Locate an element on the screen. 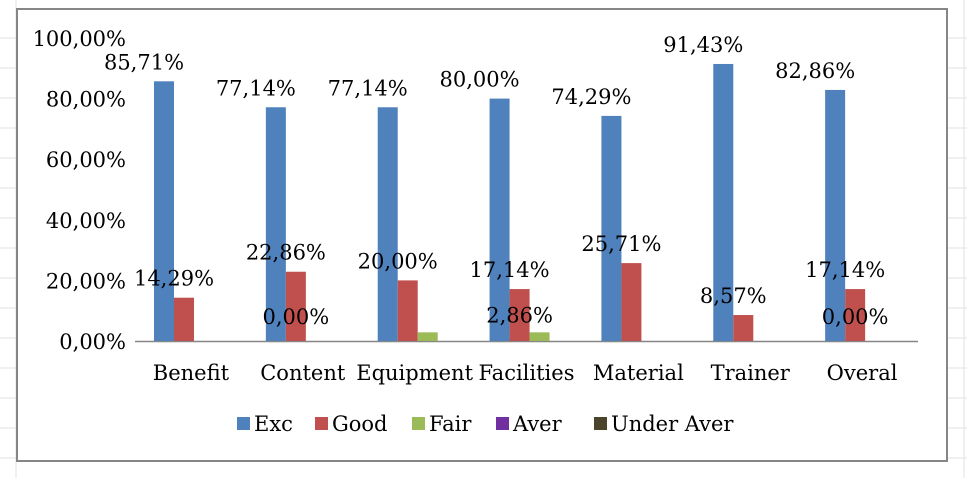 The width and height of the screenshot is (967, 482). legend: Exc Good Fair Aver Under Aver is located at coordinates (485, 424).